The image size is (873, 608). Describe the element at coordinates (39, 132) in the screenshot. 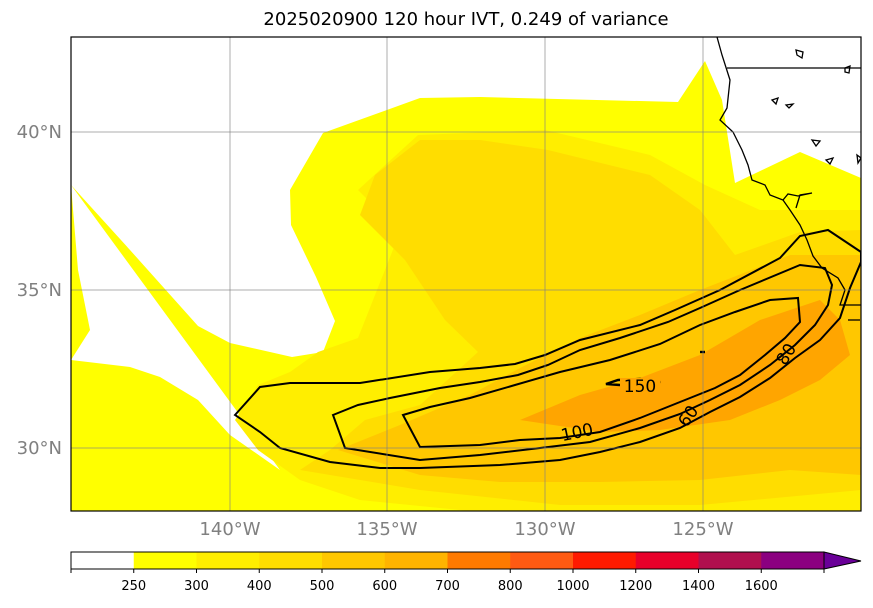

I see `lat-label-40n: 40°N` at that location.